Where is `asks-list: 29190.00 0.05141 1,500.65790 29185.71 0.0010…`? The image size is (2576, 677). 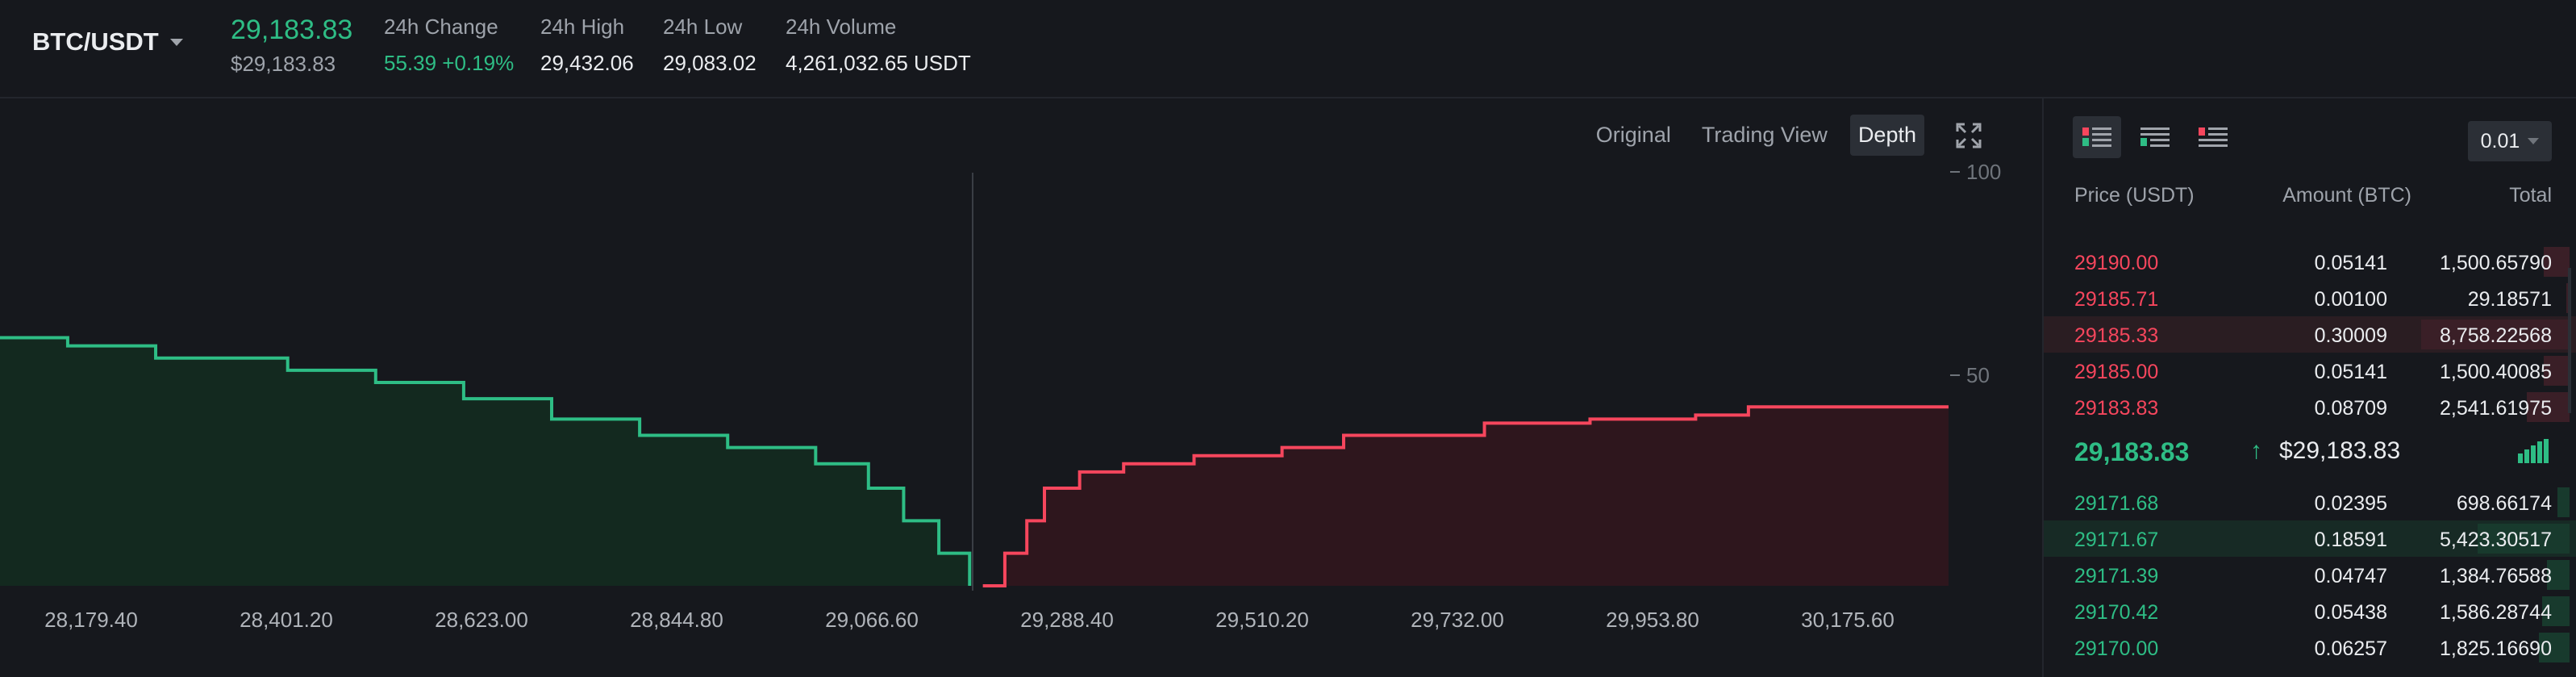 asks-list: 29190.00 0.05141 1,500.65790 29185.71 0.0010… is located at coordinates (2310, 335).